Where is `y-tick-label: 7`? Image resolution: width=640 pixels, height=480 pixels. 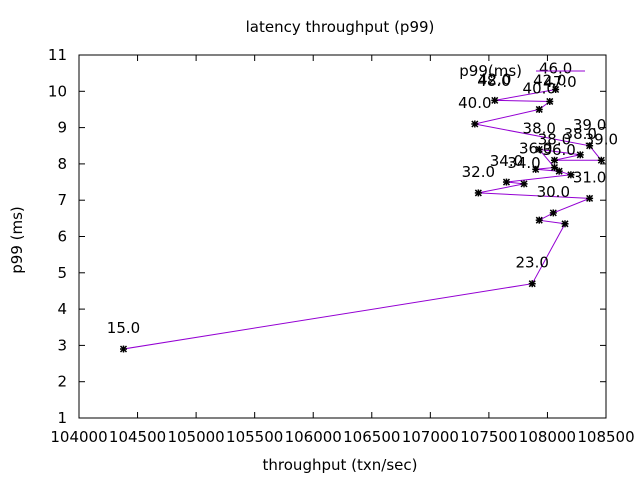
y-tick-label: 7 is located at coordinates (62, 200).